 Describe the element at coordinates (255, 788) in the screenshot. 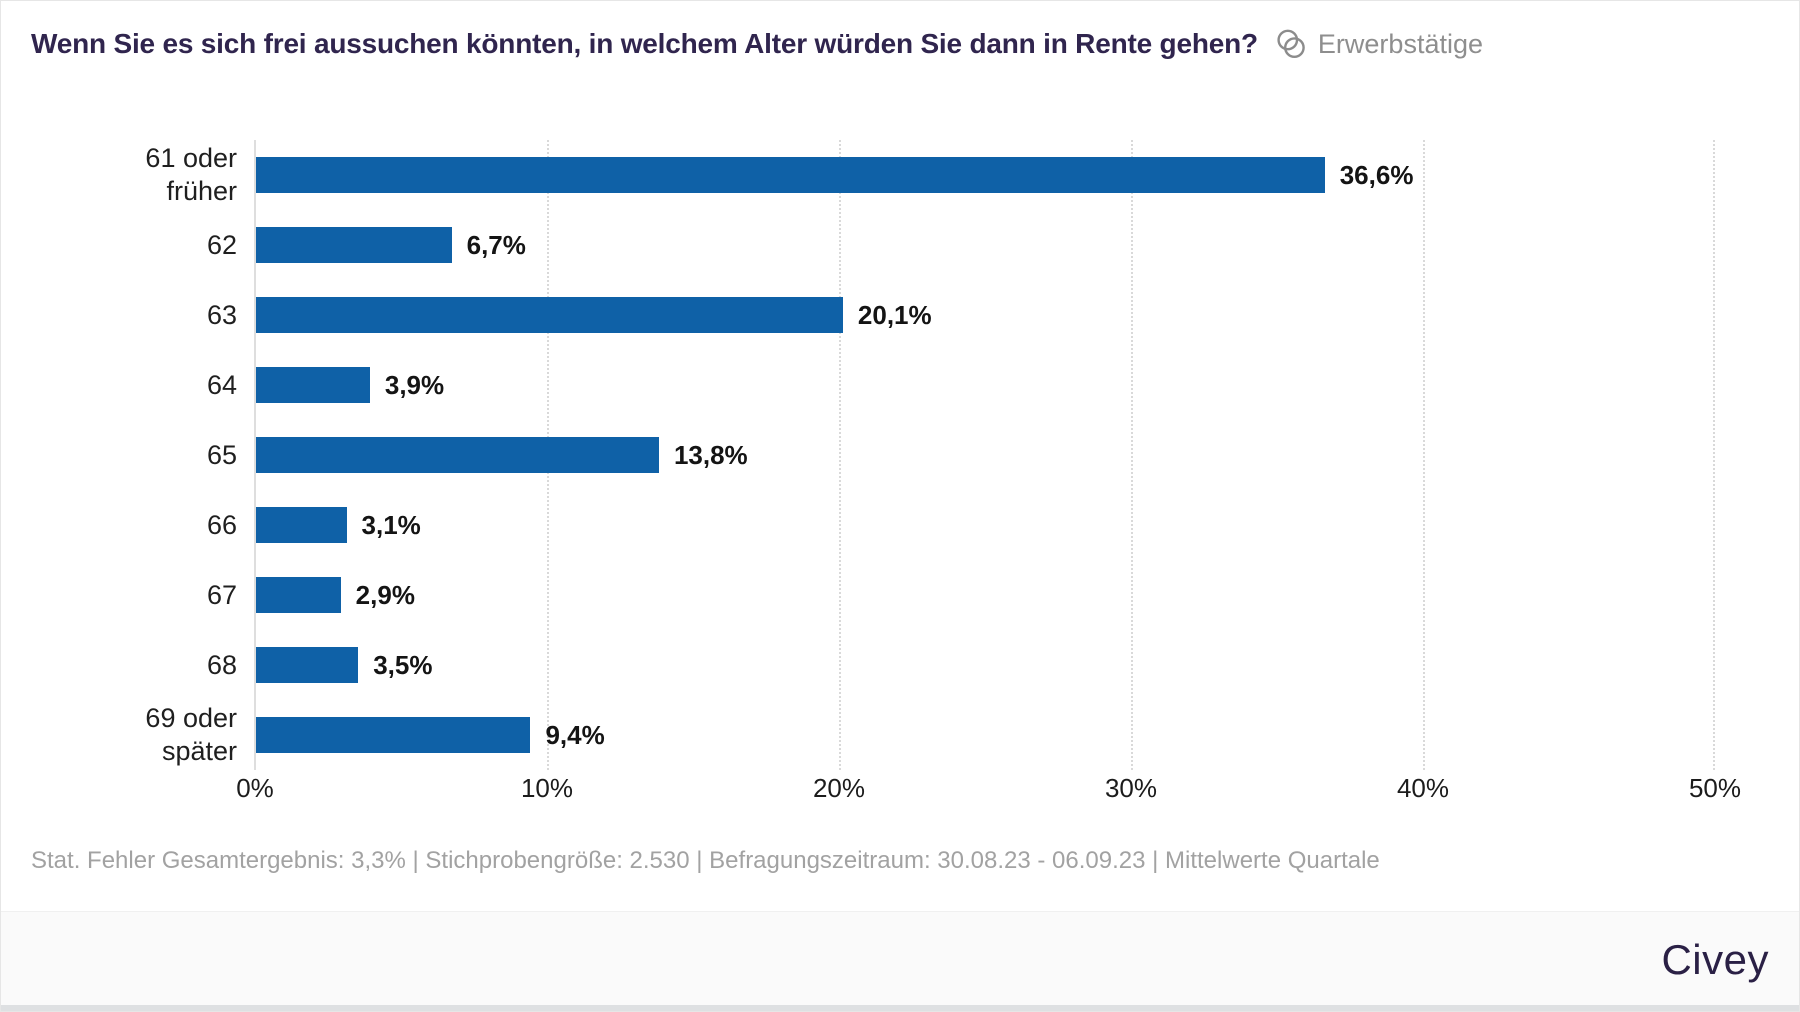

I see `x-tick-label: 0%` at that location.